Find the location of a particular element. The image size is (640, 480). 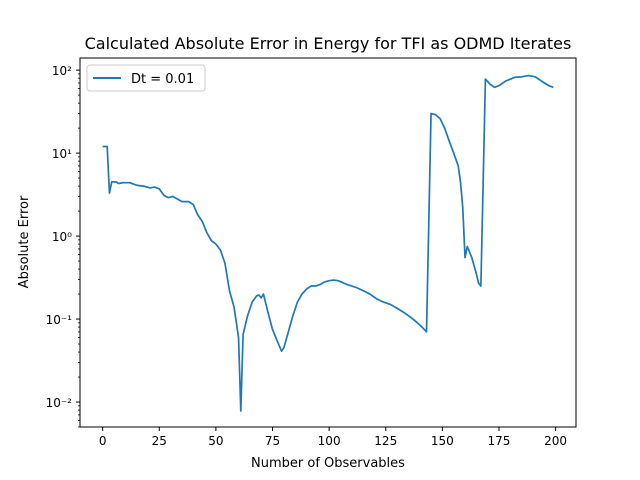

x-tick-label: 50 is located at coordinates (215, 441).